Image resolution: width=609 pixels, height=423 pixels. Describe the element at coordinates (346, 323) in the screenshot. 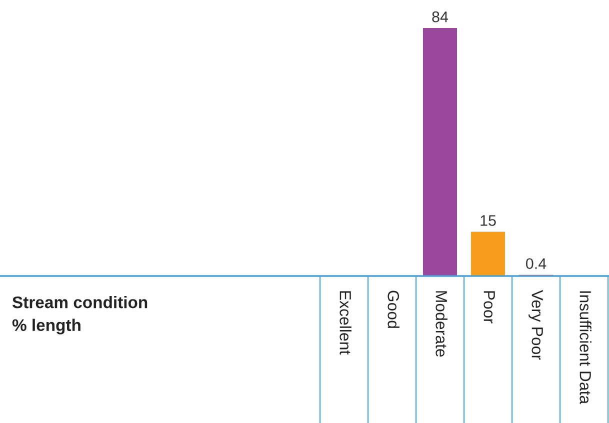

I see `x-tick-label: Excellent` at that location.